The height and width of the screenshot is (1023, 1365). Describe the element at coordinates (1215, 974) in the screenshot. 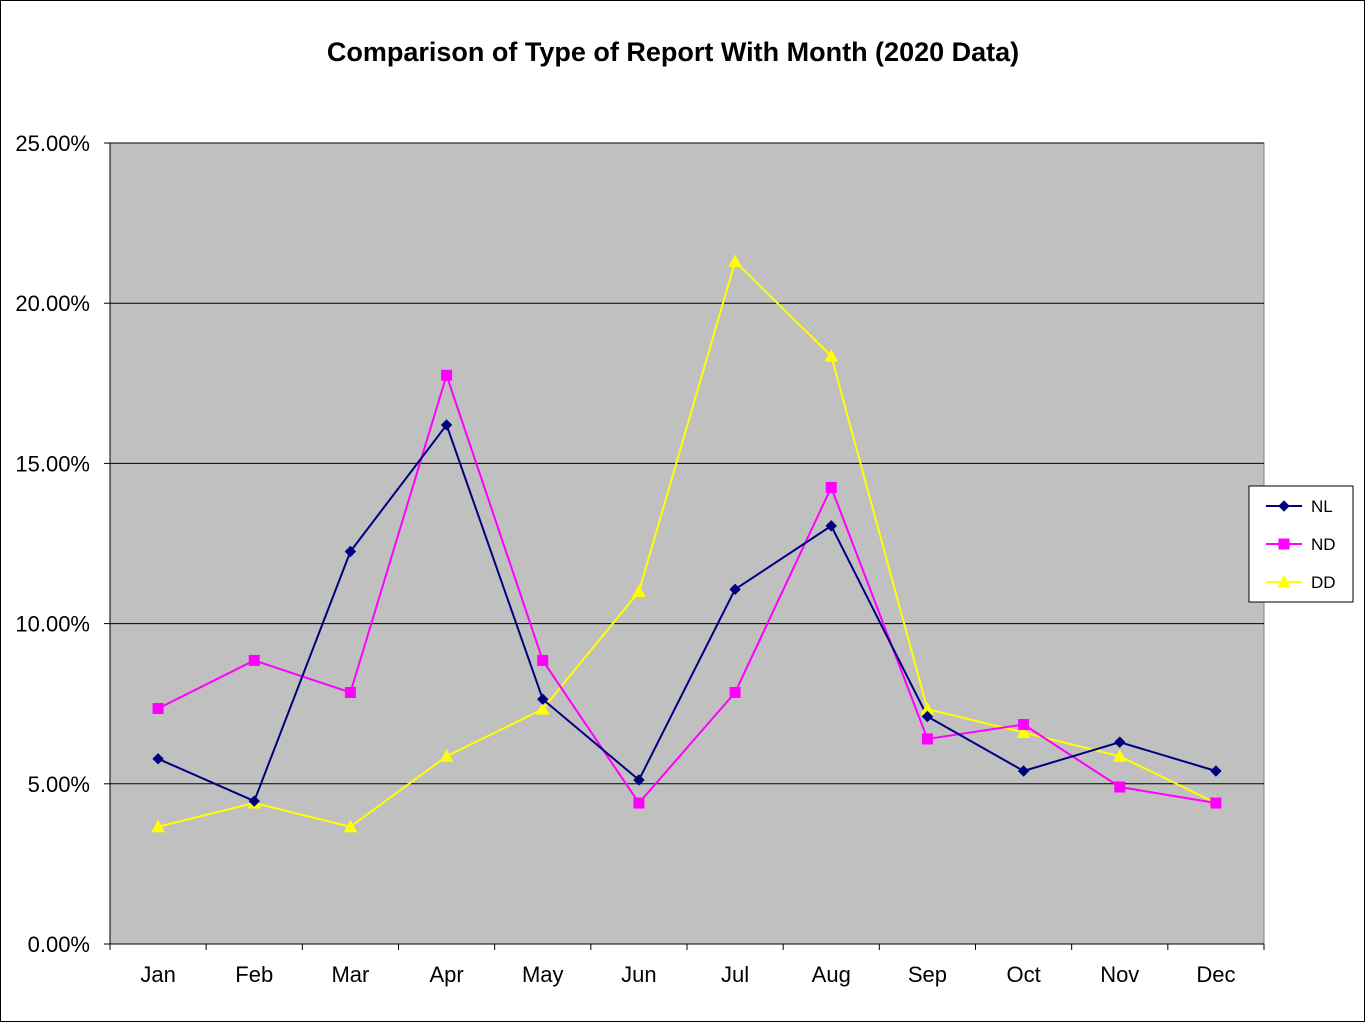

I see `x-tick-label: Dec` at that location.